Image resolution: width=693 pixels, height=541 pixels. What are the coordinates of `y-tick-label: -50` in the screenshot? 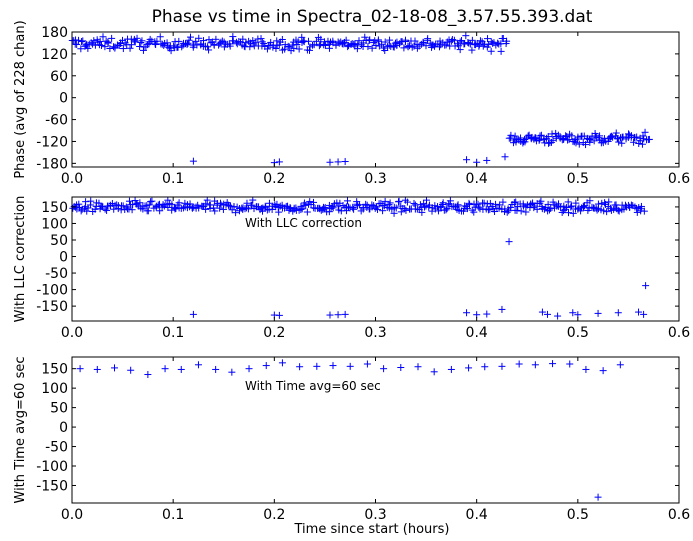 It's located at (56, 274).